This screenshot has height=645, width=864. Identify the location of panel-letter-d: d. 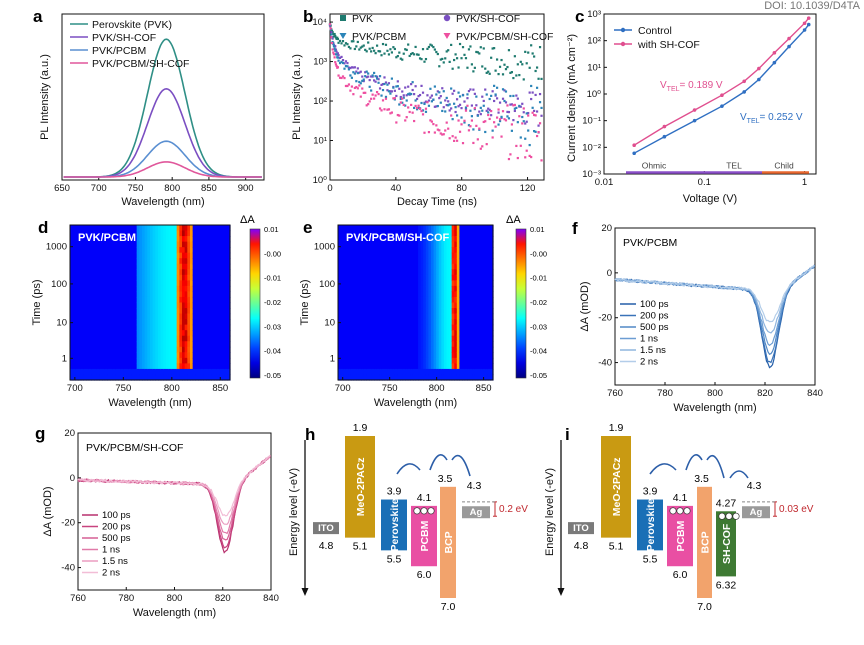
(43, 227).